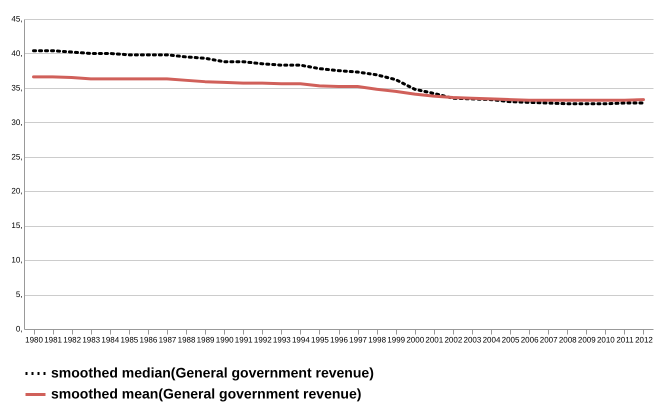  I want to click on y-tick-label: 35,, so click(16, 87).